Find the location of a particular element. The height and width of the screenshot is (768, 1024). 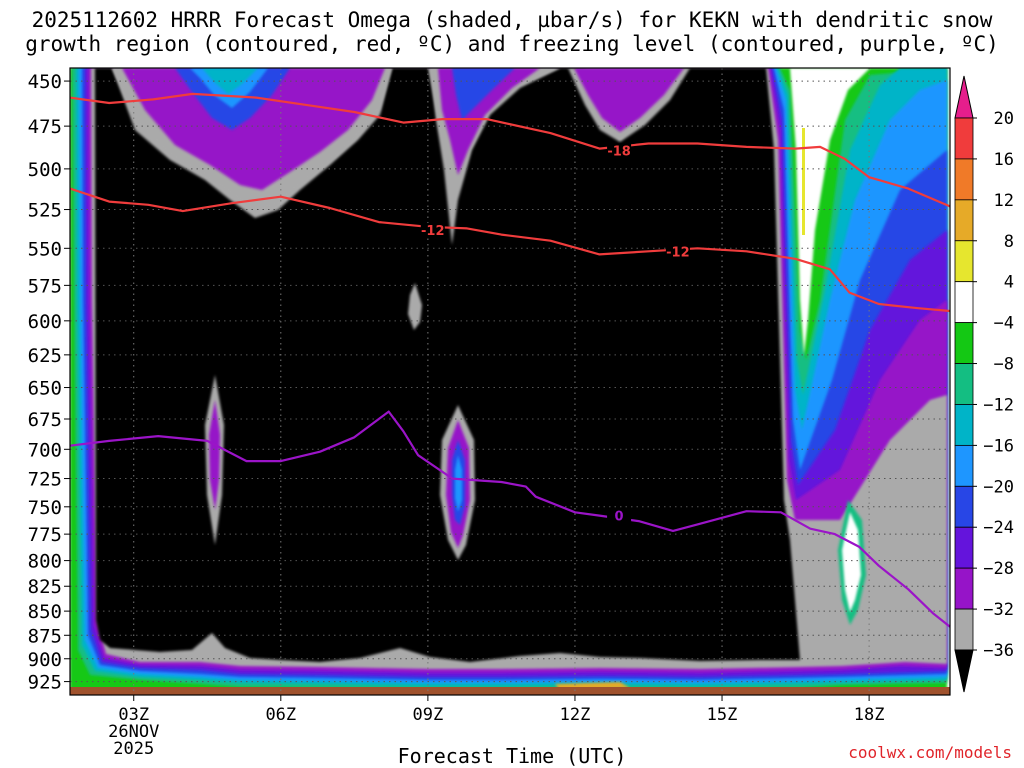

x-tick-label: 15Z is located at coordinates (722, 715).